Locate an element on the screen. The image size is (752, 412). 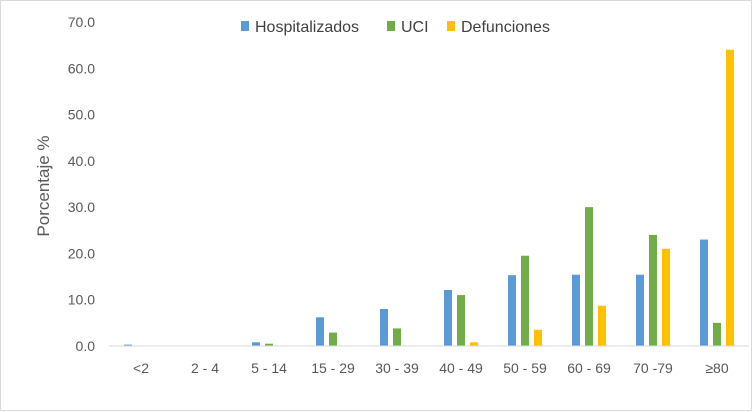
y-tick-label: 30.0 is located at coordinates (81, 207).